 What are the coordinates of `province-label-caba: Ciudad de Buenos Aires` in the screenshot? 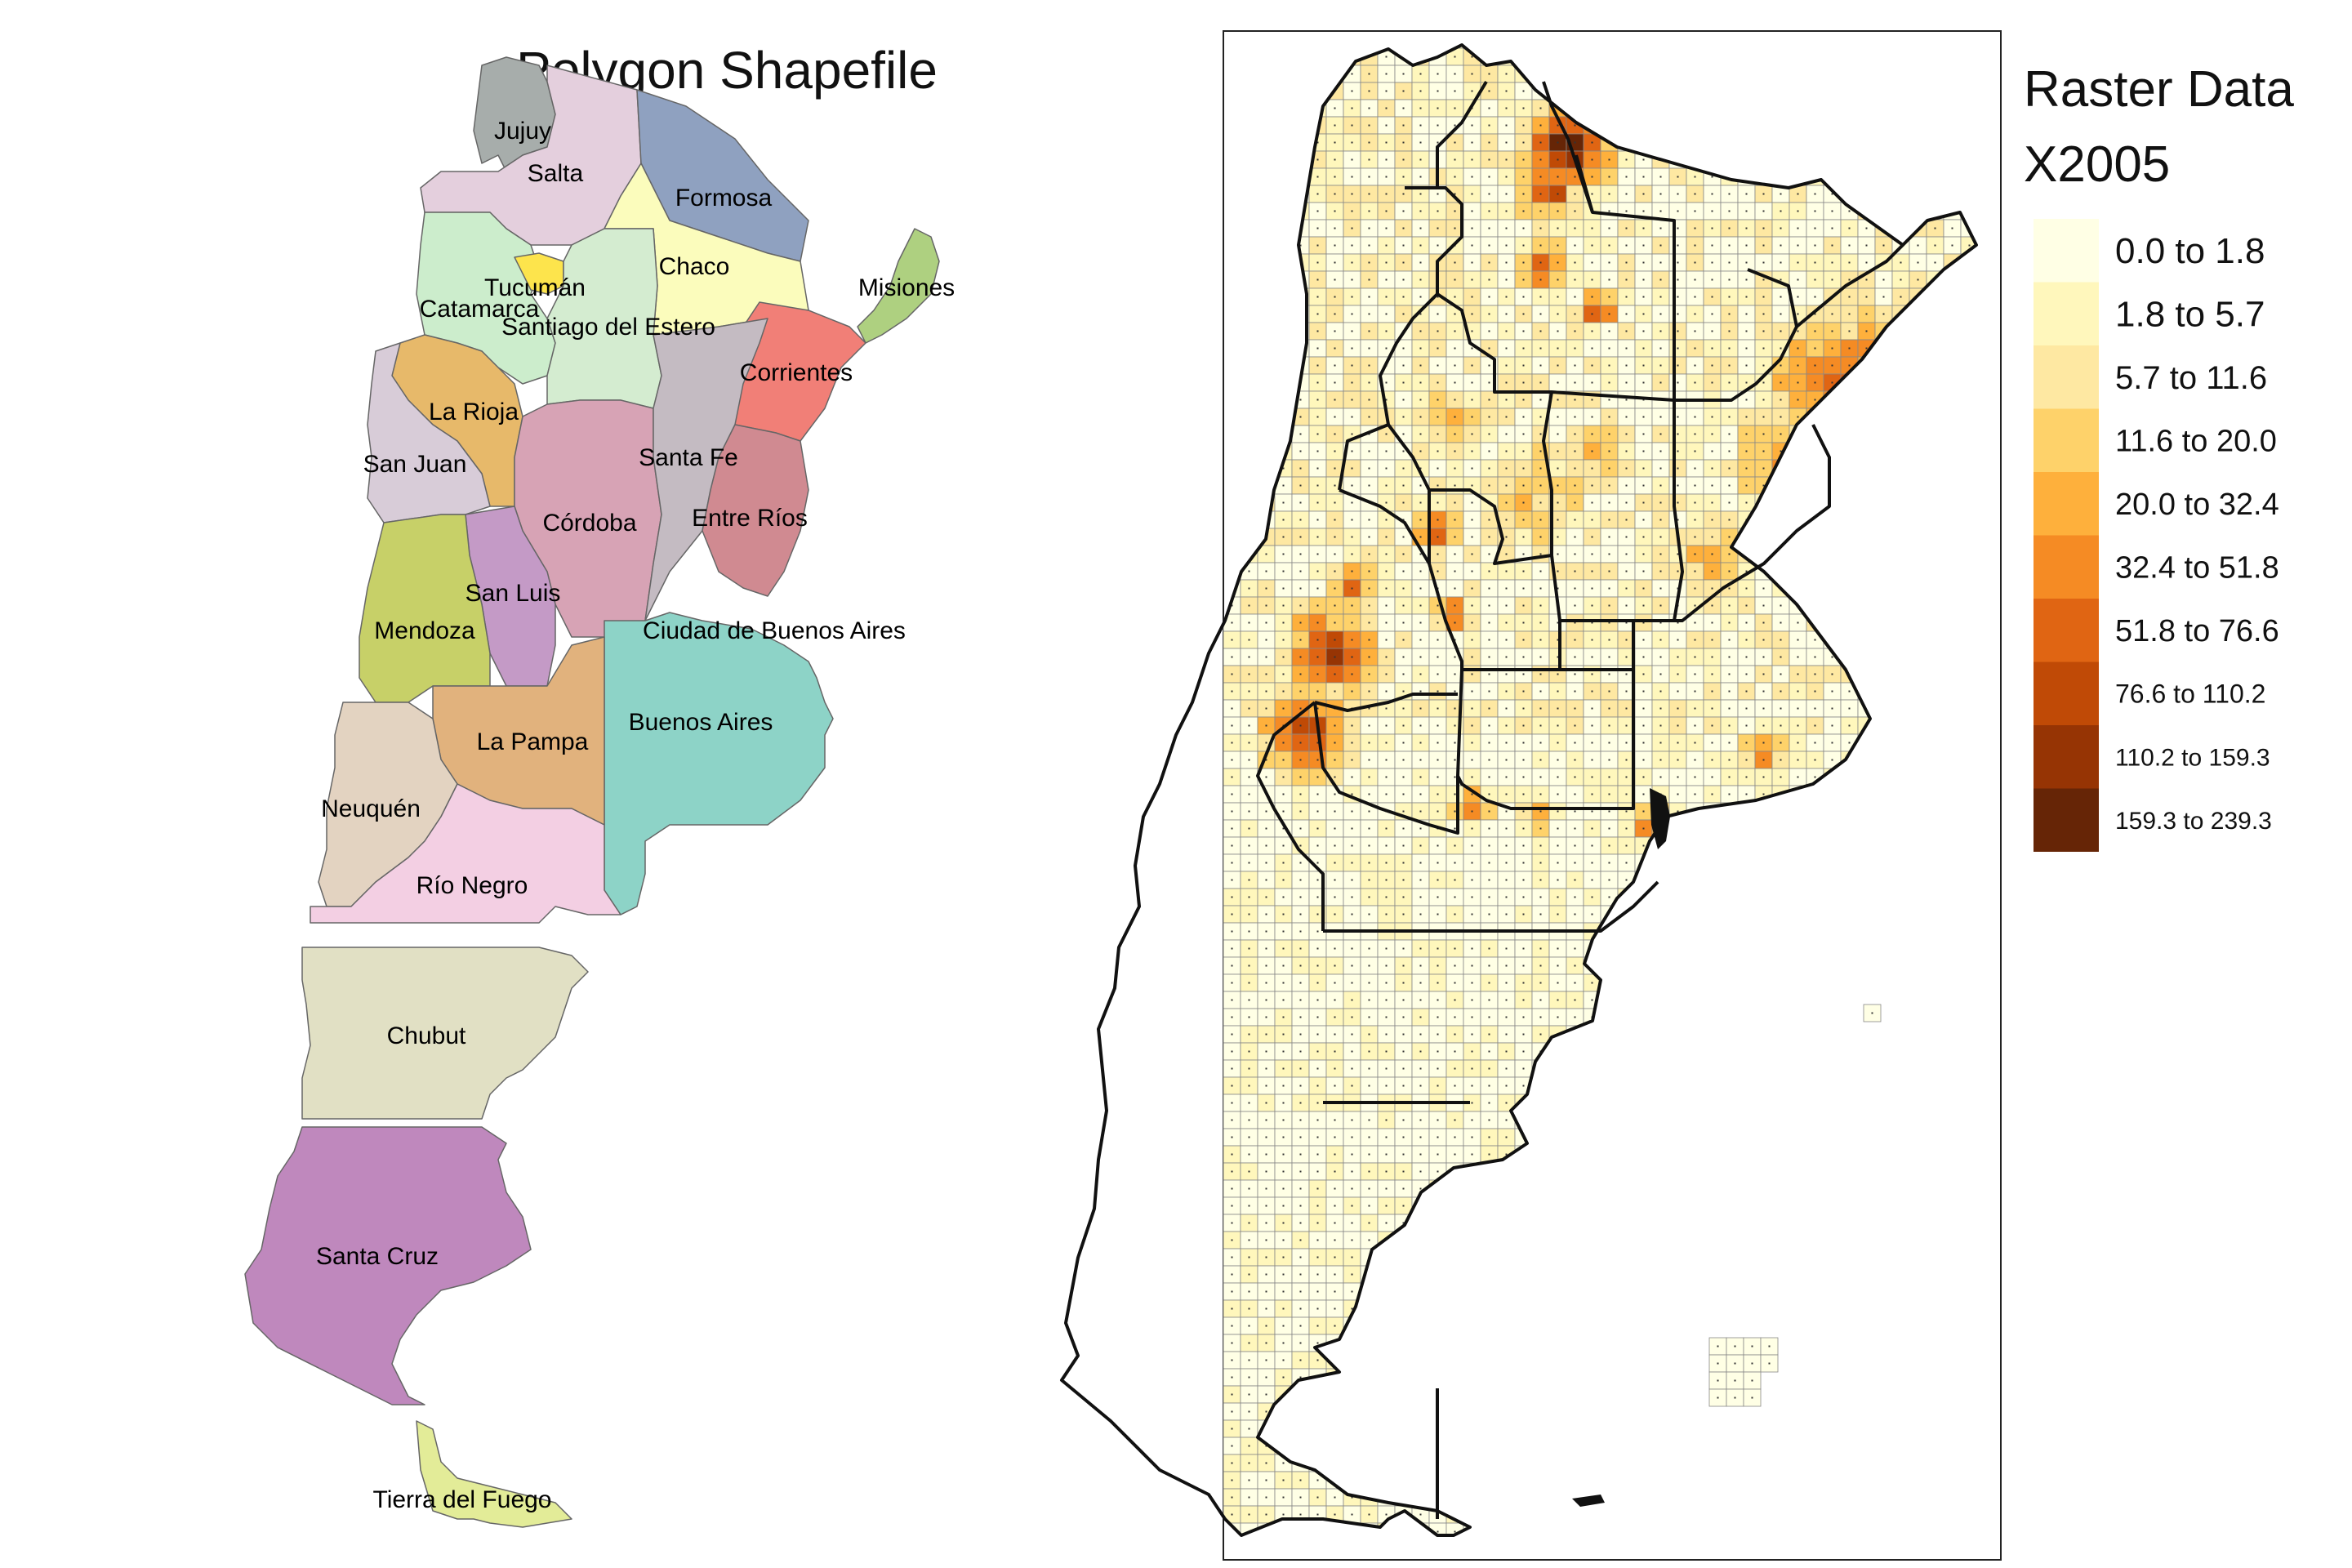 It's located at (774, 630).